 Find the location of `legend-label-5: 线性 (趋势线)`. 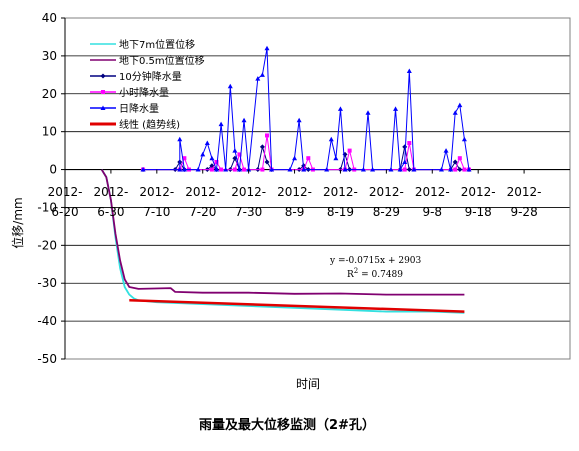

legend-label-5: 线性 (趋势线) is located at coordinates (149, 124).